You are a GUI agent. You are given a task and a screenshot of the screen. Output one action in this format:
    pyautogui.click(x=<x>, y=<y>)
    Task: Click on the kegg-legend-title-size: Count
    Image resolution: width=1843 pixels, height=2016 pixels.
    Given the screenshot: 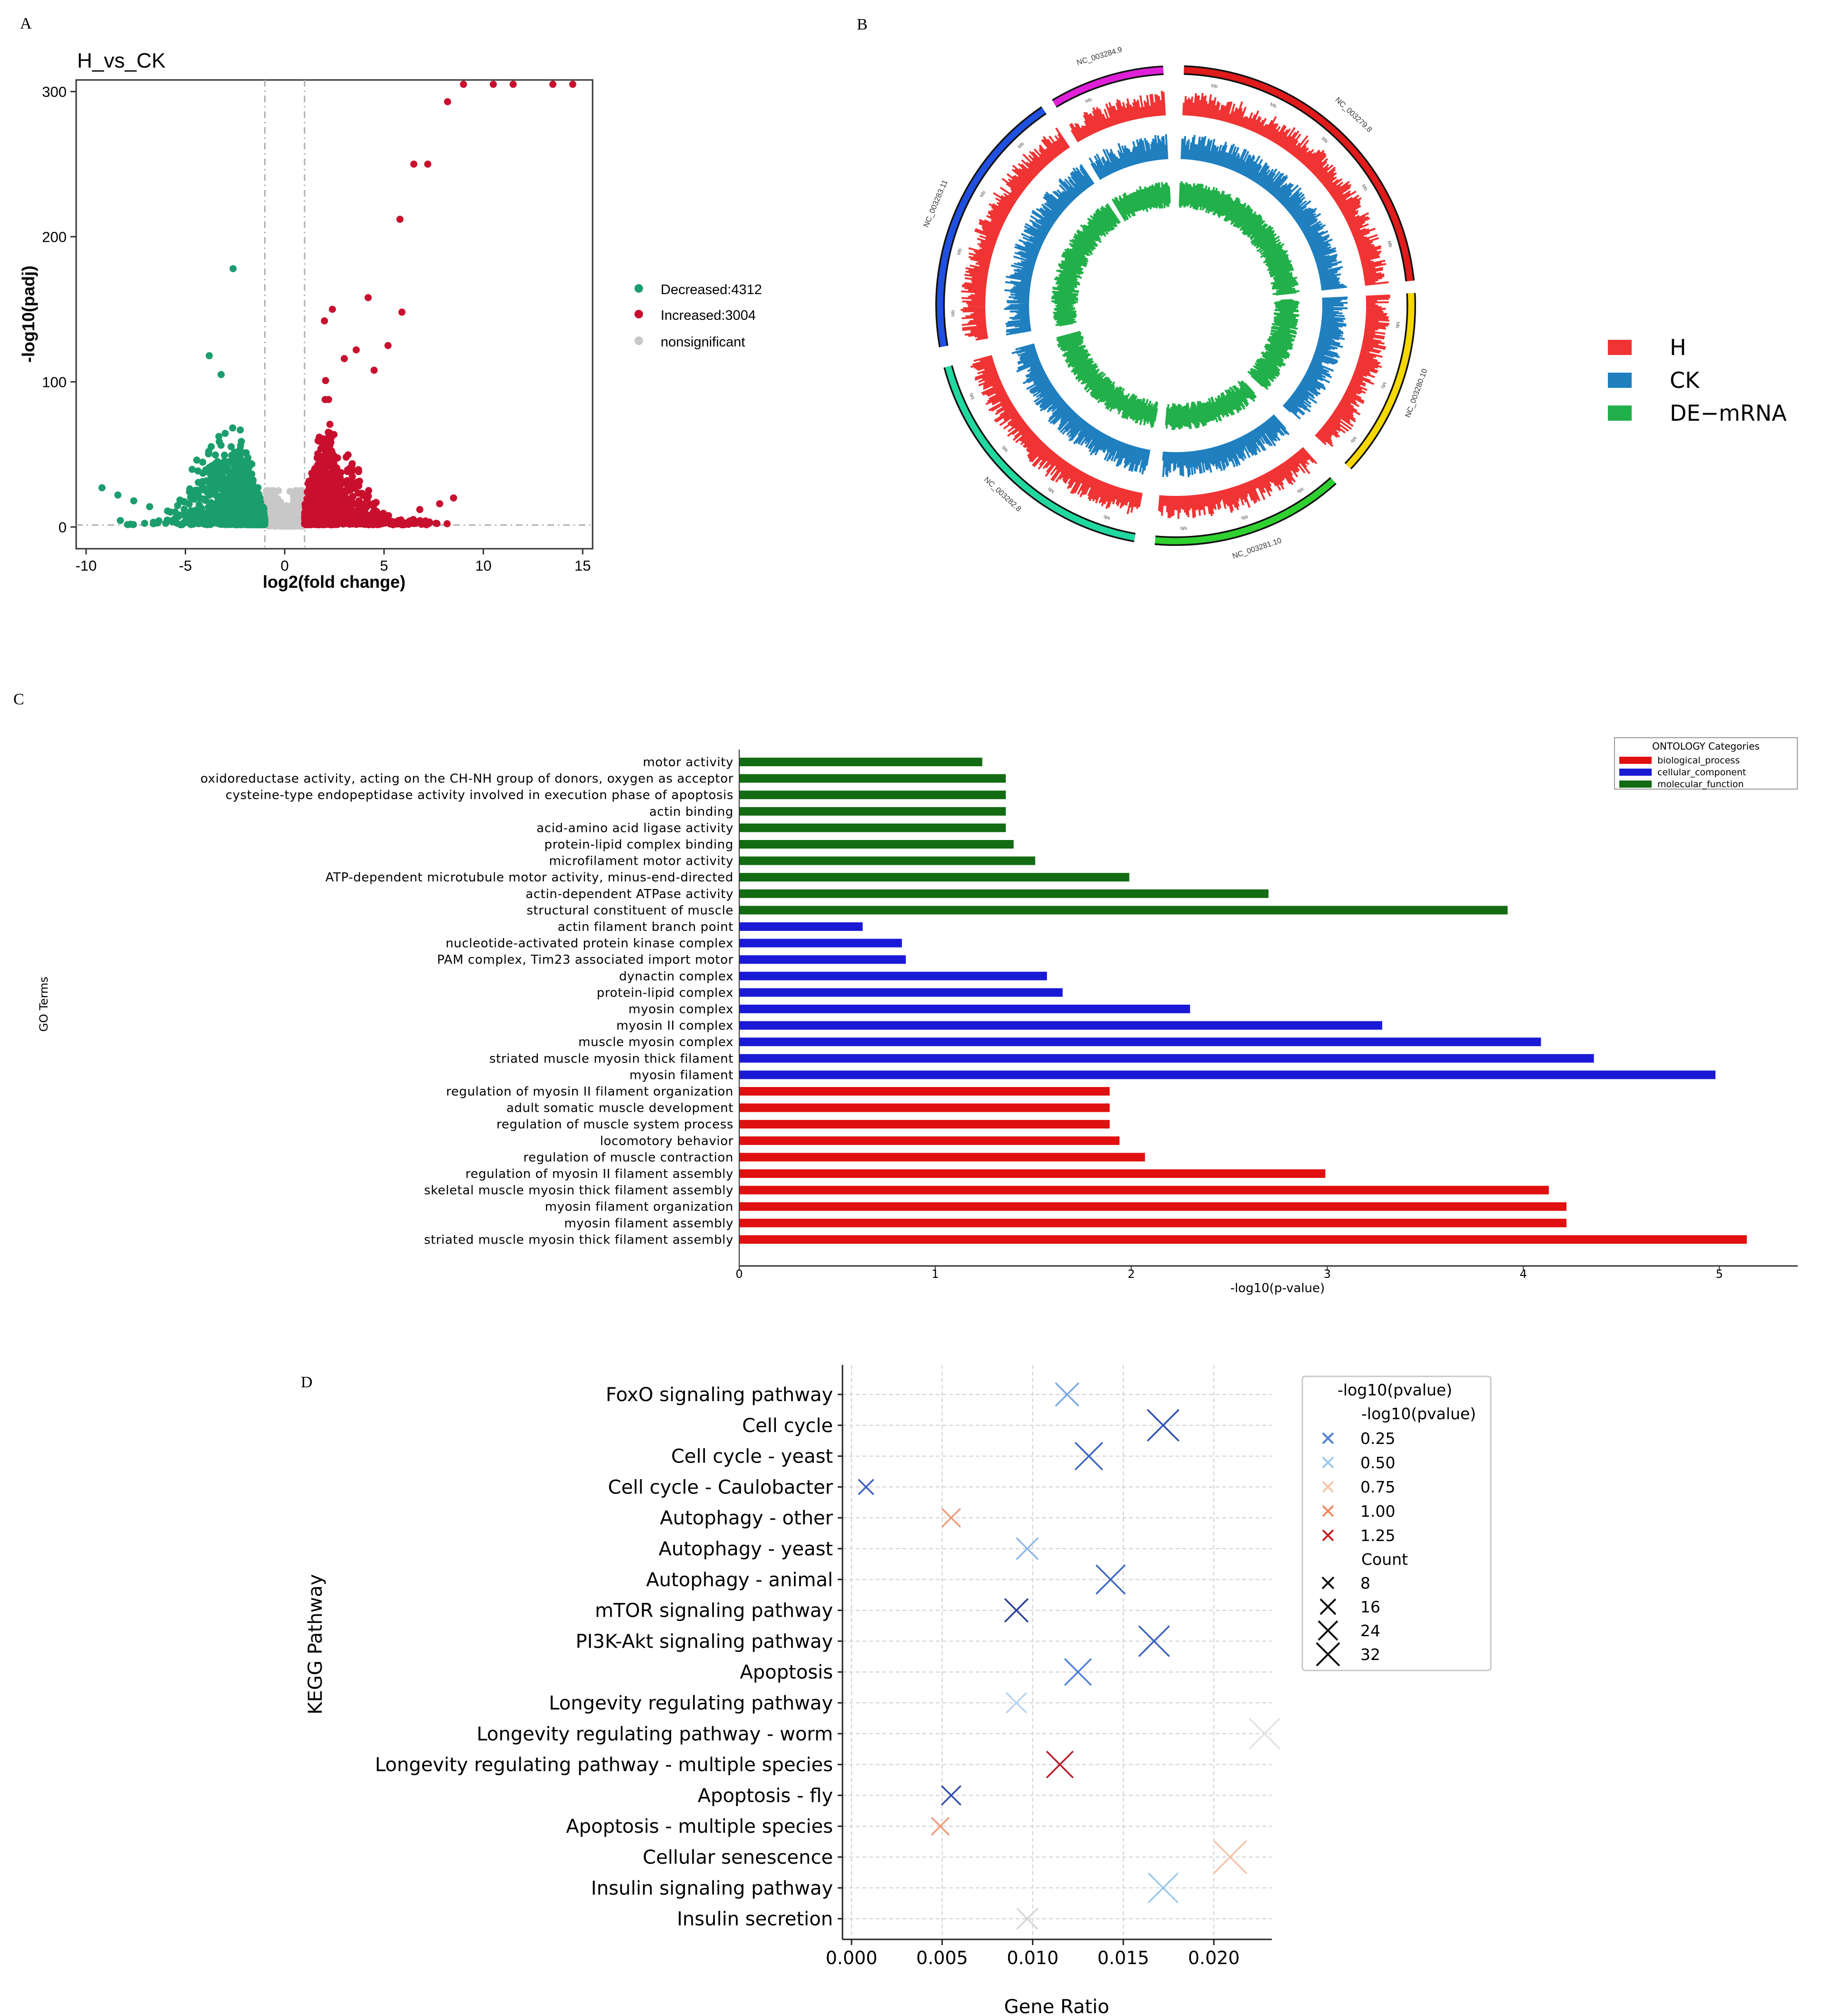 What is the action you would take?
    pyautogui.click(x=1384, y=1559)
    